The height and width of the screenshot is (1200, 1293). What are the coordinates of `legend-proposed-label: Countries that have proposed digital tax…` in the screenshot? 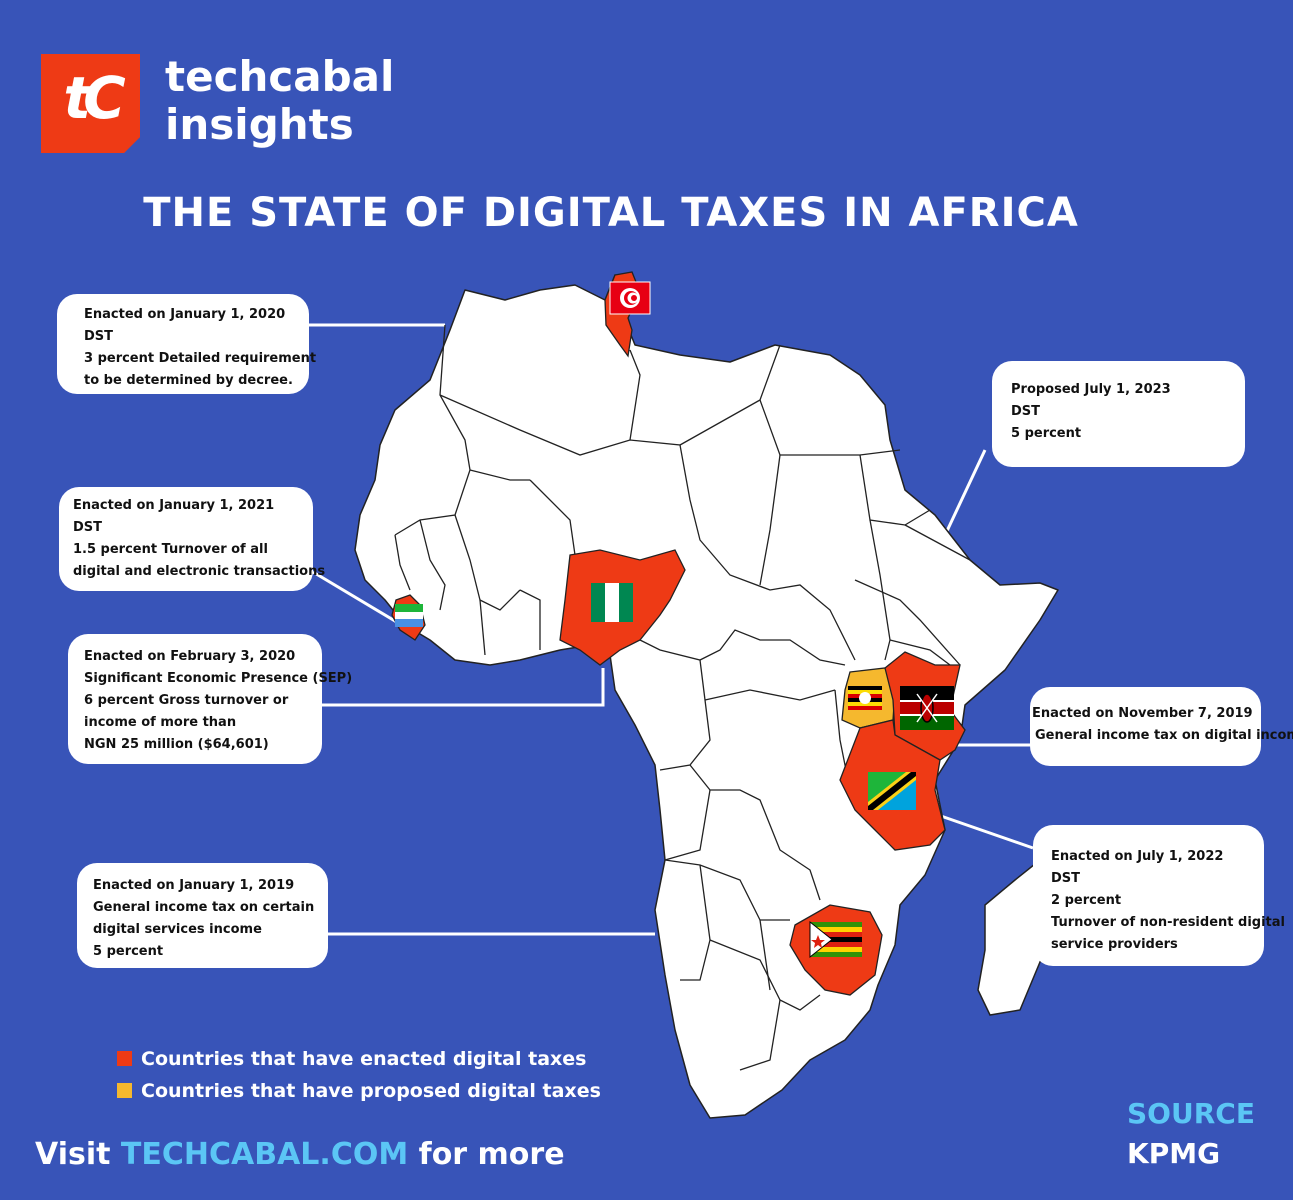 It's located at (371, 1091).